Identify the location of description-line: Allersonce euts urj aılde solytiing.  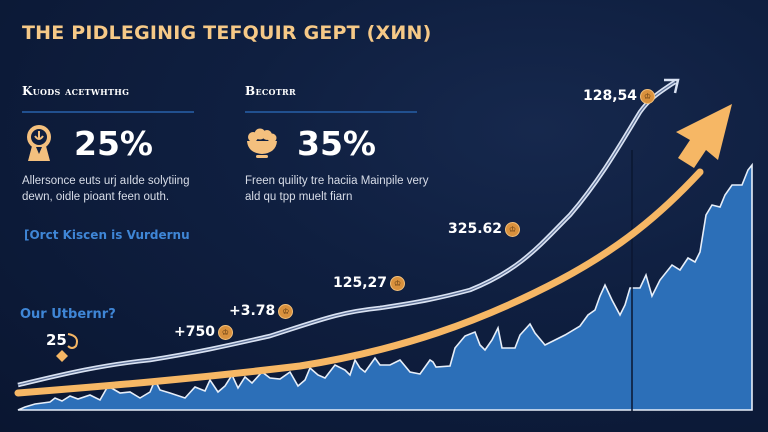
(106, 181).